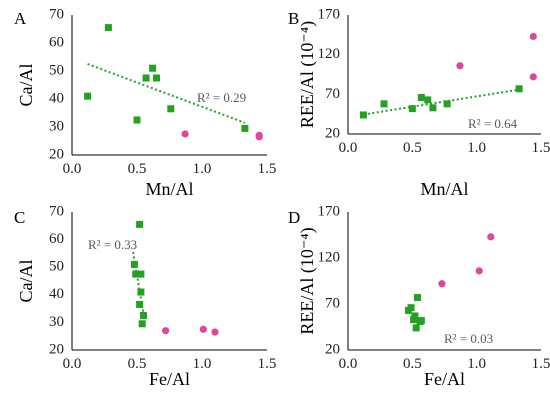 This screenshot has height=416, width=550. I want to click on r-squared-label: R² = 0.29, so click(221, 97).